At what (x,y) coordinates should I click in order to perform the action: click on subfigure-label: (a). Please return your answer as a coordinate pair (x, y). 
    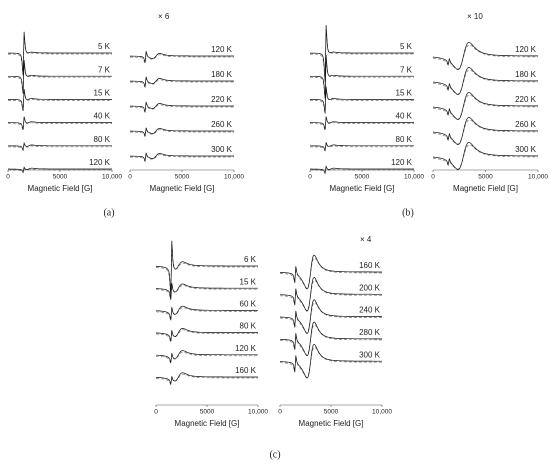
    Looking at the image, I should click on (108, 212).